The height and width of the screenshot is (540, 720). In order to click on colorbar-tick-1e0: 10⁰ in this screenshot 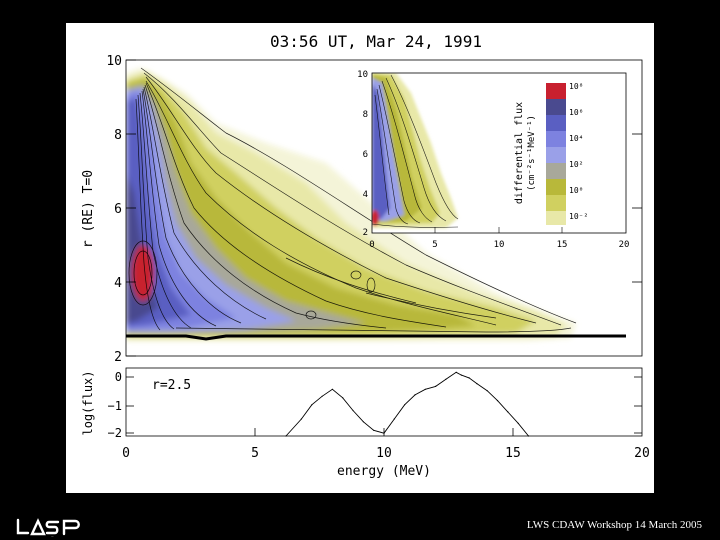, I will do `click(576, 190)`.